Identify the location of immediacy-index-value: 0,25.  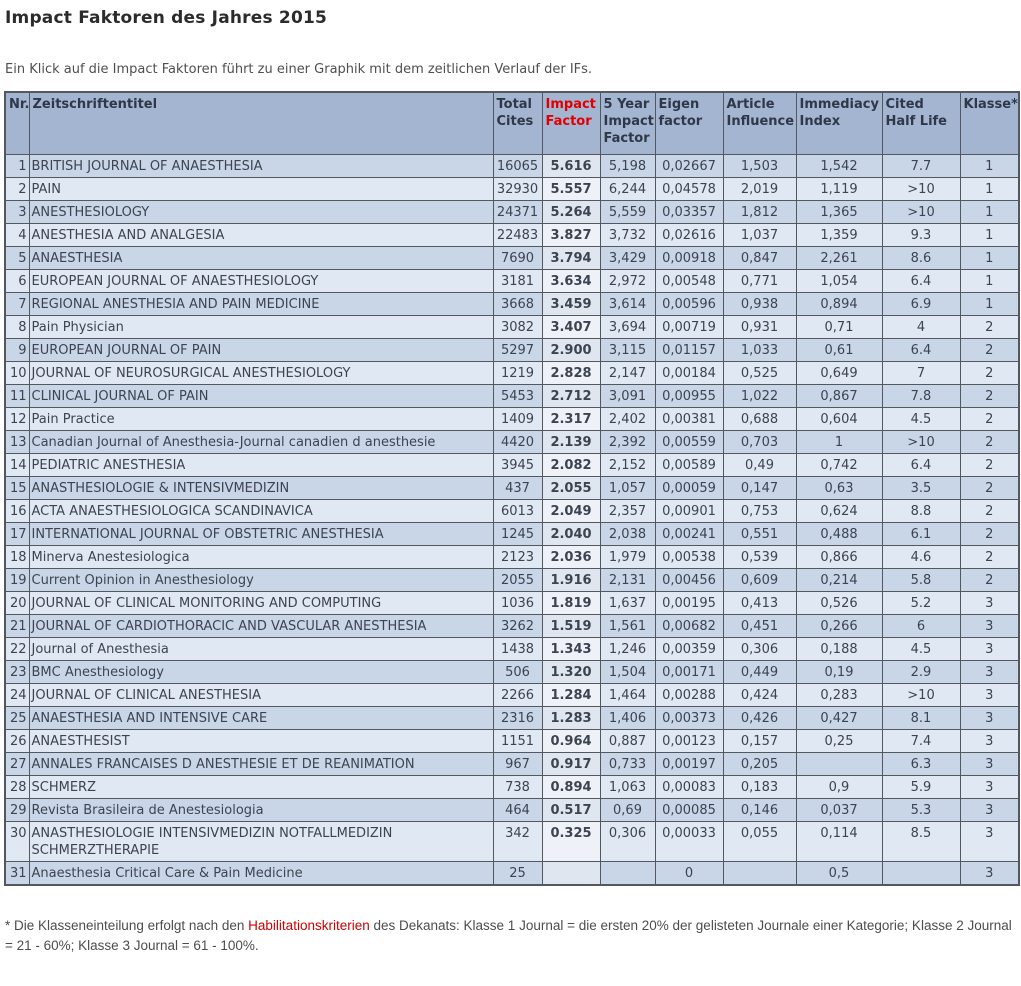
(839, 740).